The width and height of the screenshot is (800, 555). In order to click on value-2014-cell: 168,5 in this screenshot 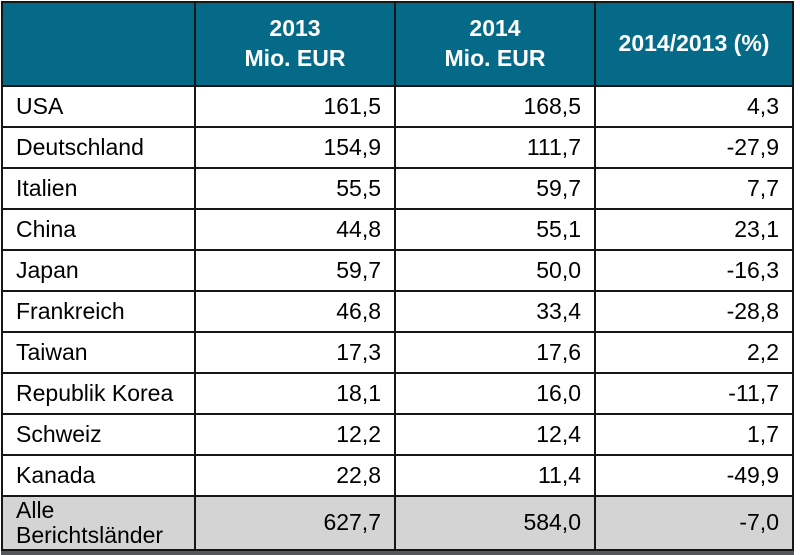, I will do `click(495, 106)`.